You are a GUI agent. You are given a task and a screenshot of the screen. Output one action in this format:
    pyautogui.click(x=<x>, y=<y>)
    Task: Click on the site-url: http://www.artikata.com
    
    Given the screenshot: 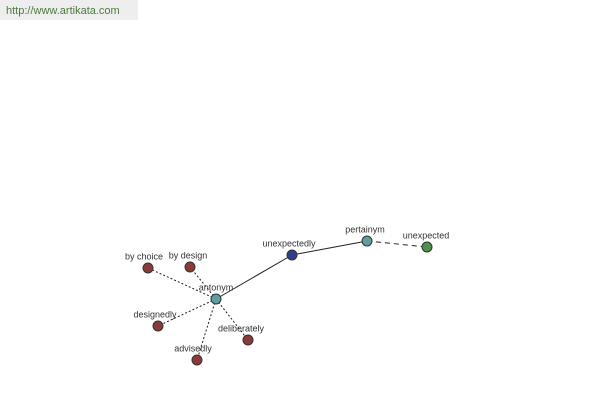 What is the action you would take?
    pyautogui.click(x=63, y=11)
    